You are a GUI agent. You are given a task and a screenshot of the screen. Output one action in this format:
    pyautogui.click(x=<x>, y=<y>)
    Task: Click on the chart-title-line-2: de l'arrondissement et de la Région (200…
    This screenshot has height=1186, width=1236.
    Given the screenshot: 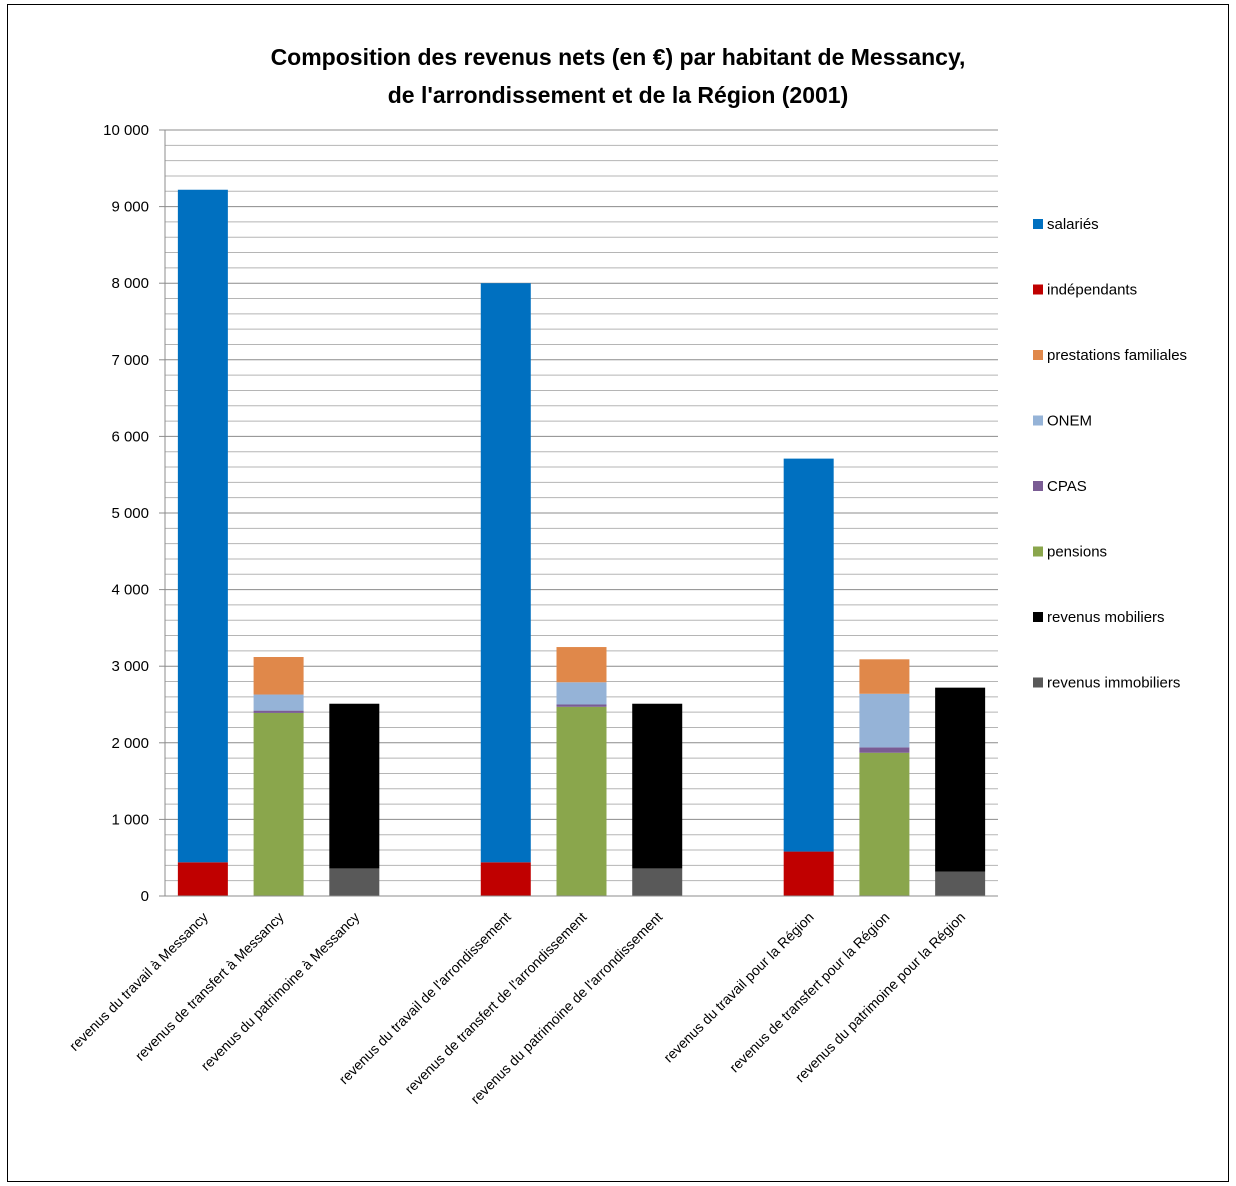 What is the action you would take?
    pyautogui.click(x=618, y=95)
    